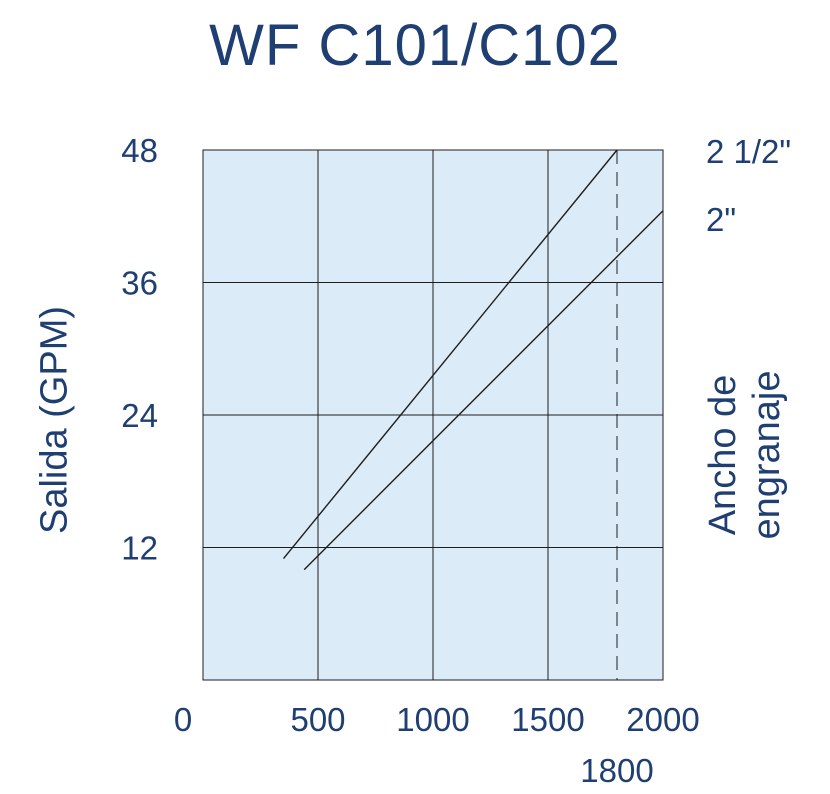 The width and height of the screenshot is (830, 794). What do you see at coordinates (415, 45) in the screenshot?
I see `chart-title: WF C101/C102` at bounding box center [415, 45].